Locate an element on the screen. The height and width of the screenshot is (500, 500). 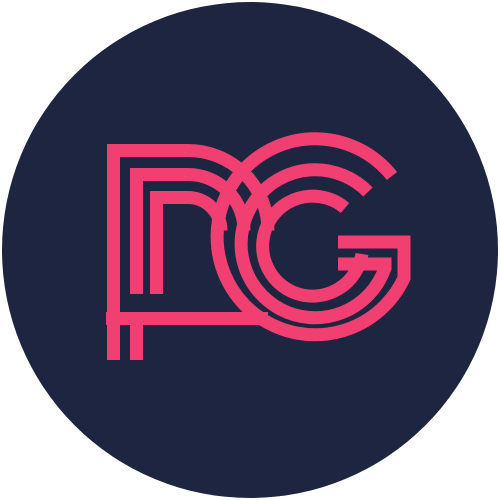
g-middle-stroke is located at coordinates (313, 244).